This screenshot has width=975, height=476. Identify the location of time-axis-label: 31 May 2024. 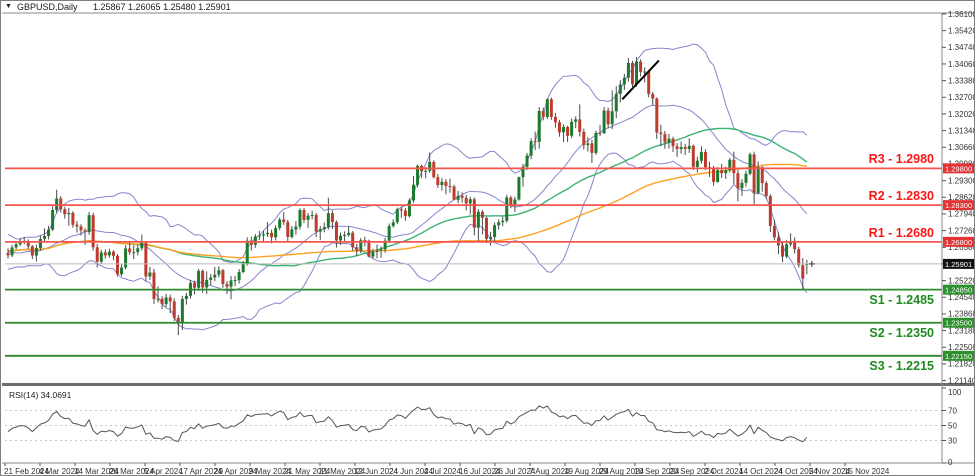
(342, 471).